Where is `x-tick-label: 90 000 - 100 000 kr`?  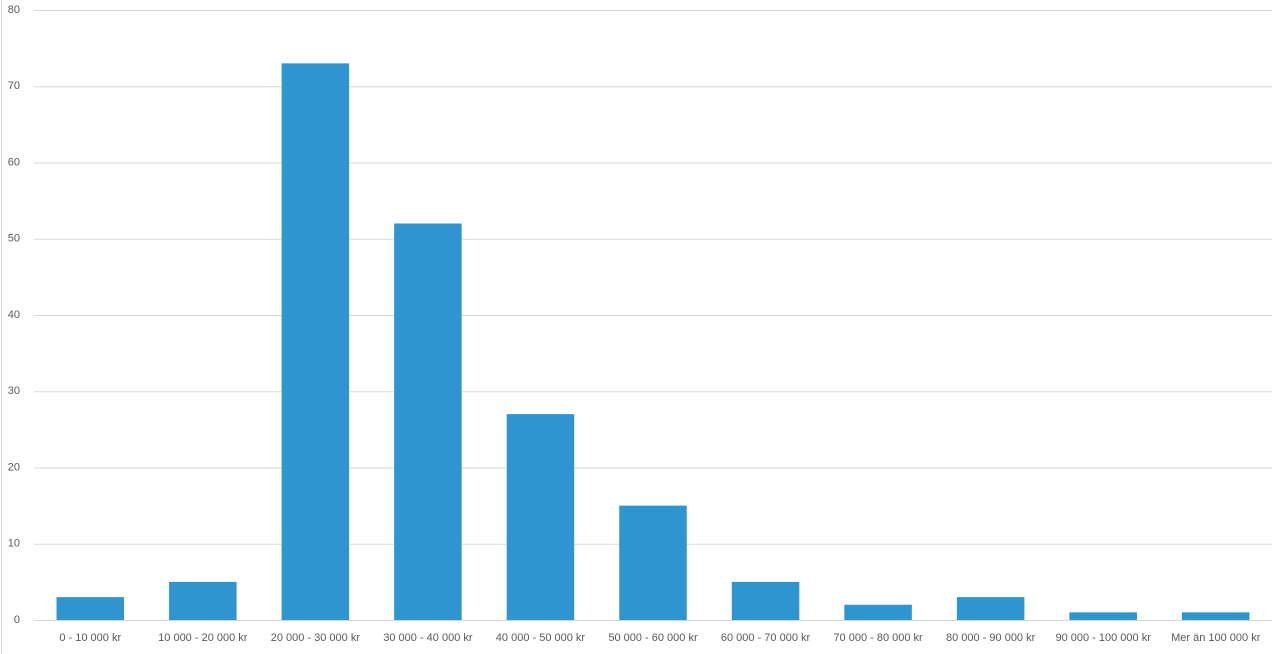
x-tick-label: 90 000 - 100 000 kr is located at coordinates (1103, 638).